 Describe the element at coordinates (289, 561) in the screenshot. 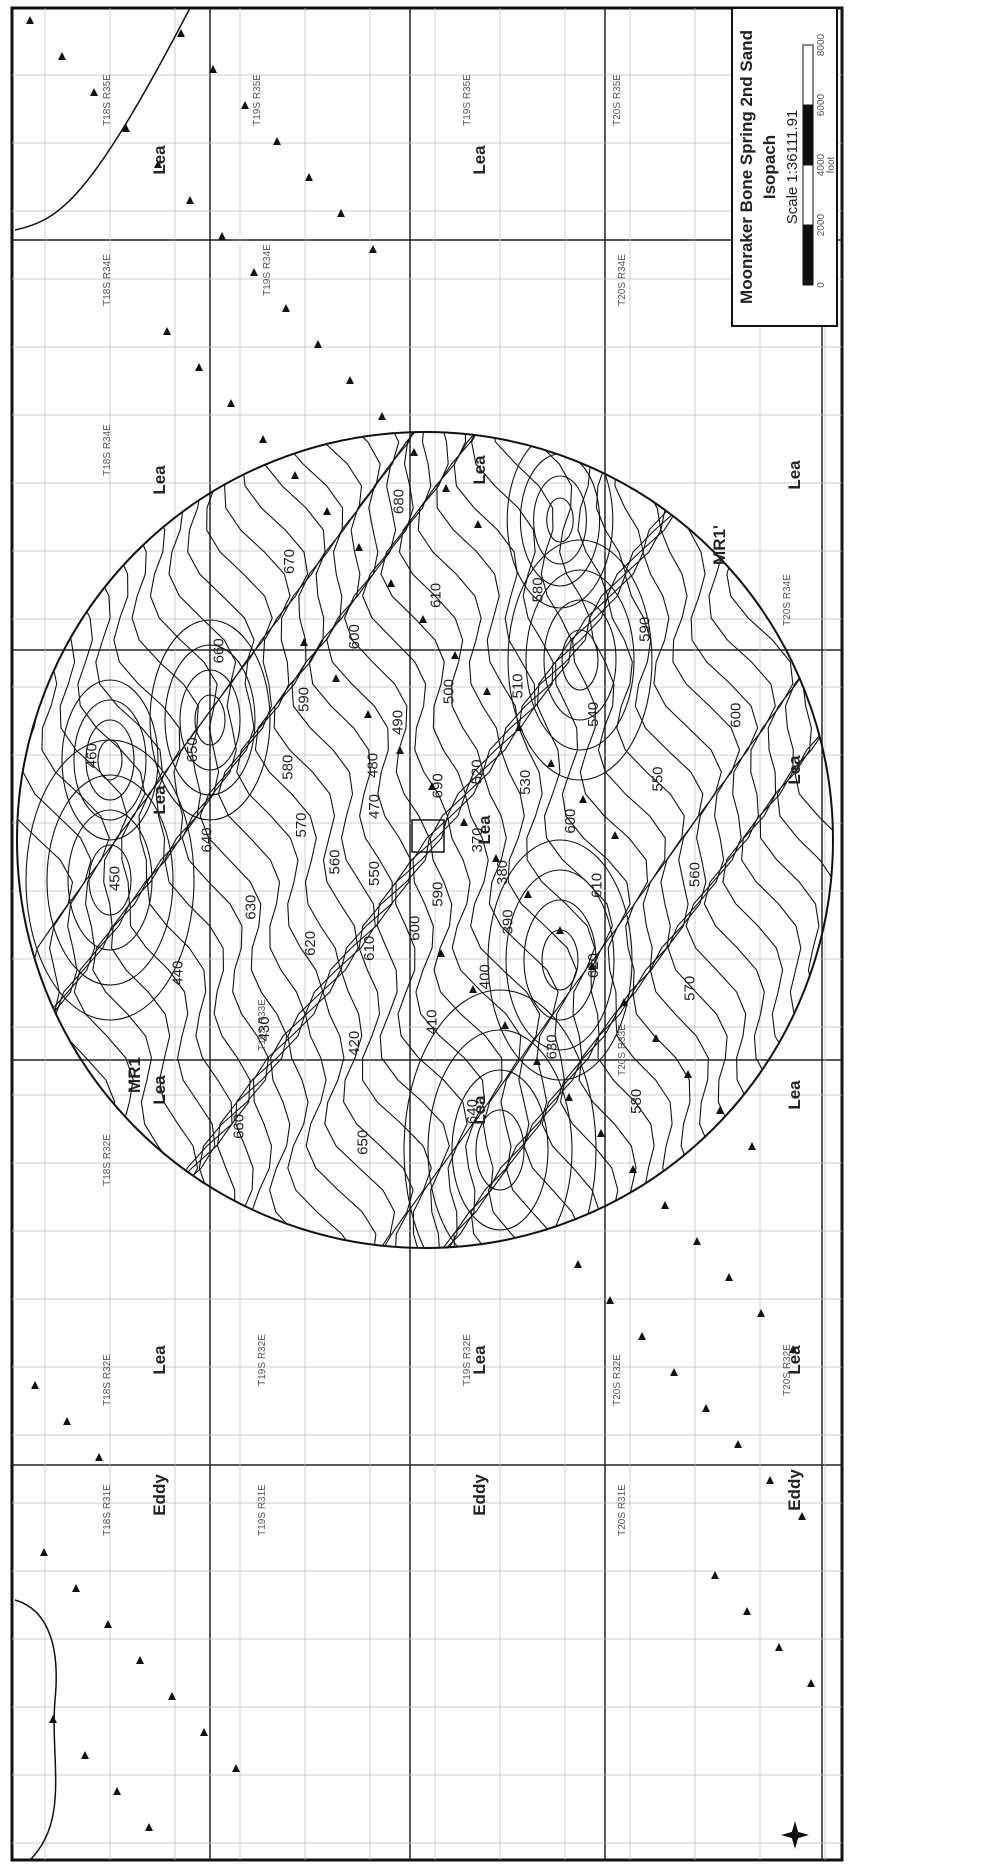

I see `contour-label: 670` at that location.